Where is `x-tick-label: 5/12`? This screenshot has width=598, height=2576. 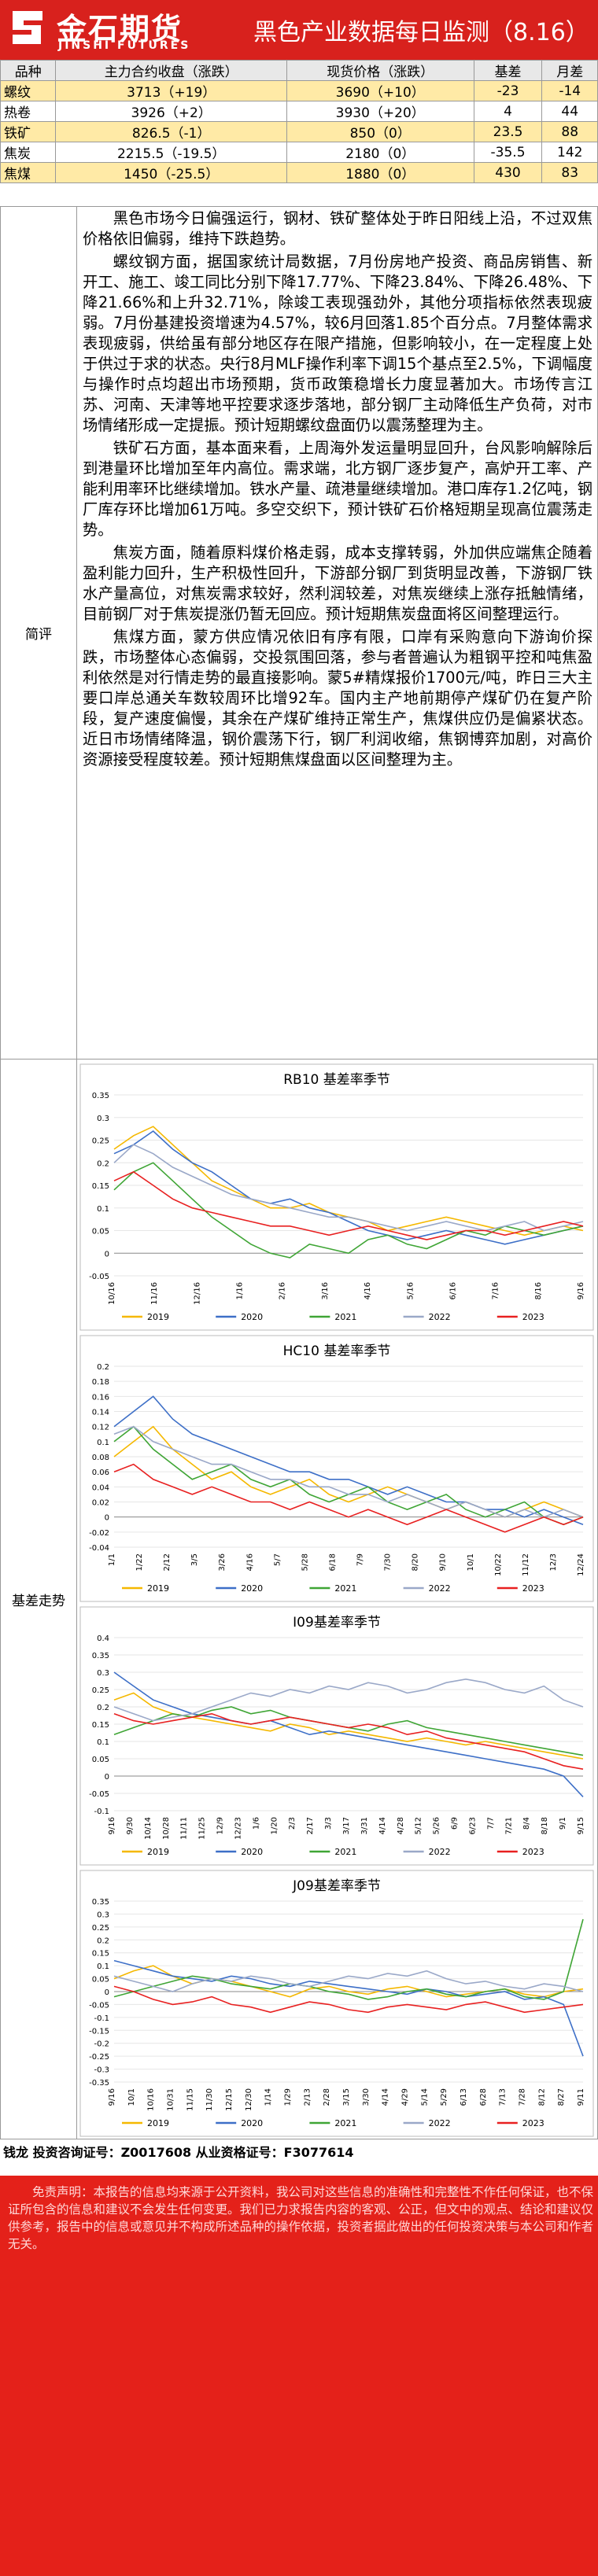 x-tick-label: 5/12 is located at coordinates (419, 1825).